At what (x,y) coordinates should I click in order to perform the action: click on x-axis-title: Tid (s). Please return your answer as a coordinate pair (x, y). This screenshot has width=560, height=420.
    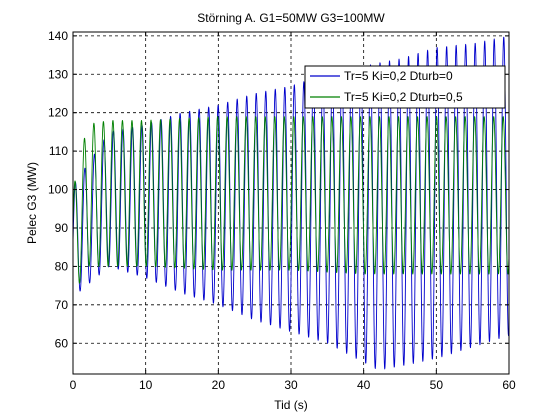
    Looking at the image, I should click on (291, 405).